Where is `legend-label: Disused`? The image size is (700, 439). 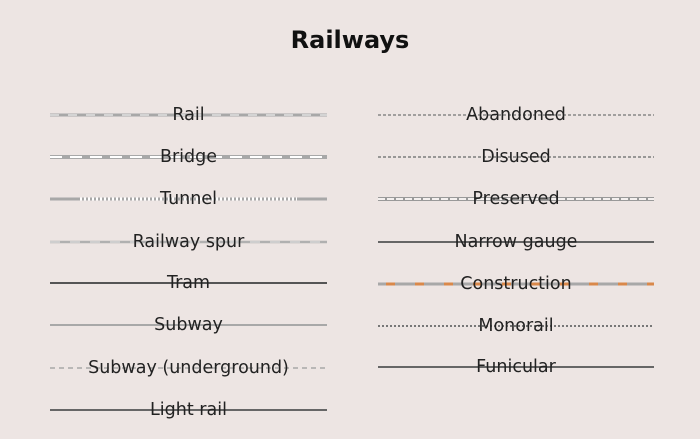 legend-label: Disused is located at coordinates (516, 157).